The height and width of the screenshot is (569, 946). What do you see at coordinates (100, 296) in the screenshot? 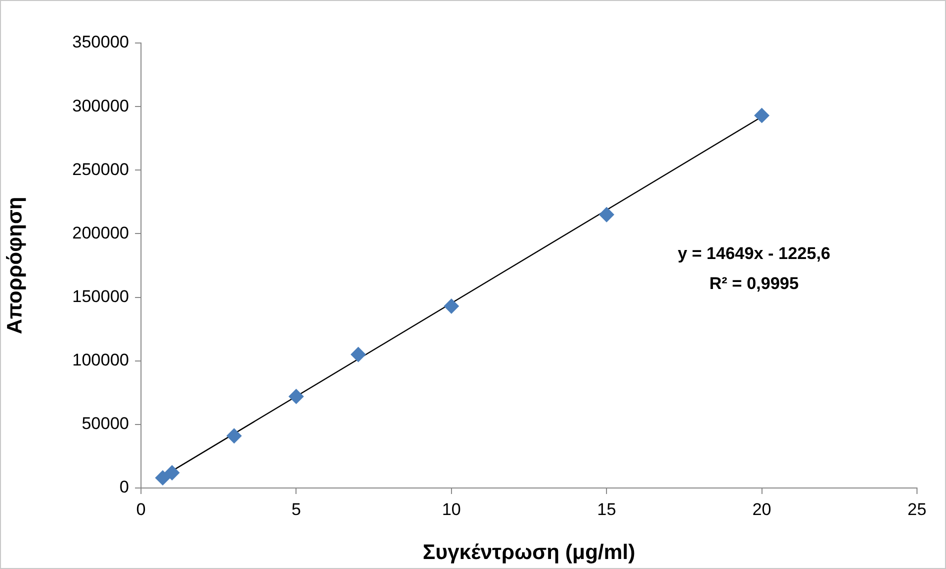
I see `y-tick-label: 150000` at bounding box center [100, 296].